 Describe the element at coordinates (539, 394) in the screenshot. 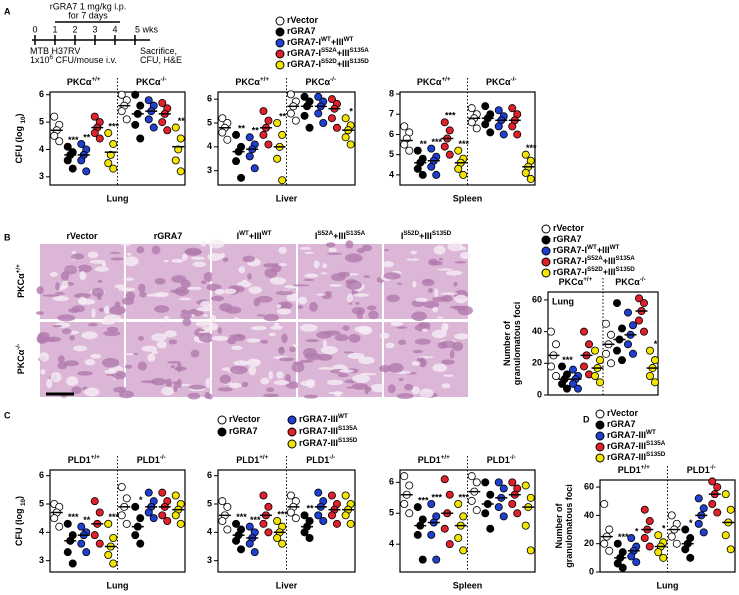

I see `y-tick-label: 0` at that location.